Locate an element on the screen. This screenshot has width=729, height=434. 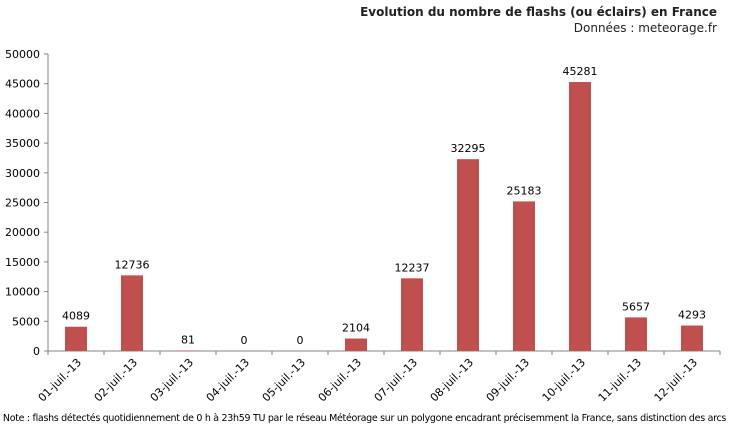
chart-subtitle: Données : meteorage.fr is located at coordinates (645, 28).